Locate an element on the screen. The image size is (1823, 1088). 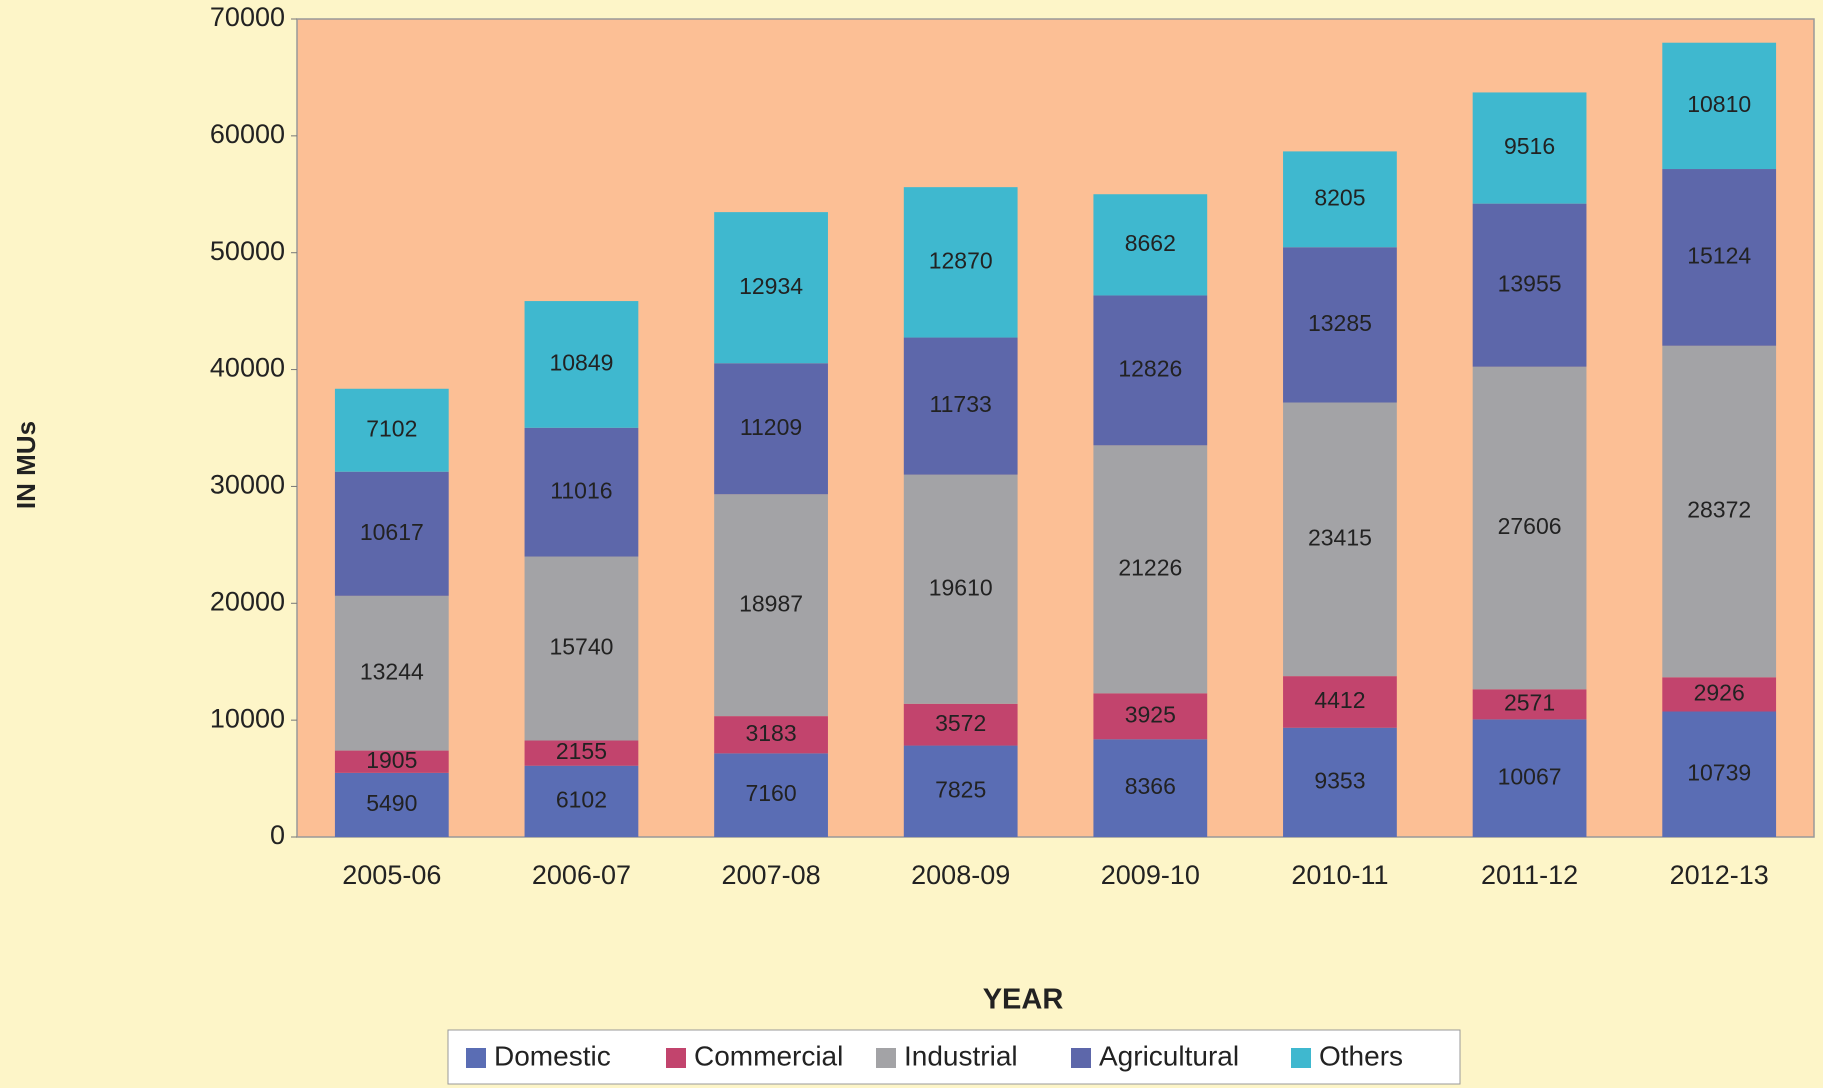
data-label: 6102 is located at coordinates (581, 799).